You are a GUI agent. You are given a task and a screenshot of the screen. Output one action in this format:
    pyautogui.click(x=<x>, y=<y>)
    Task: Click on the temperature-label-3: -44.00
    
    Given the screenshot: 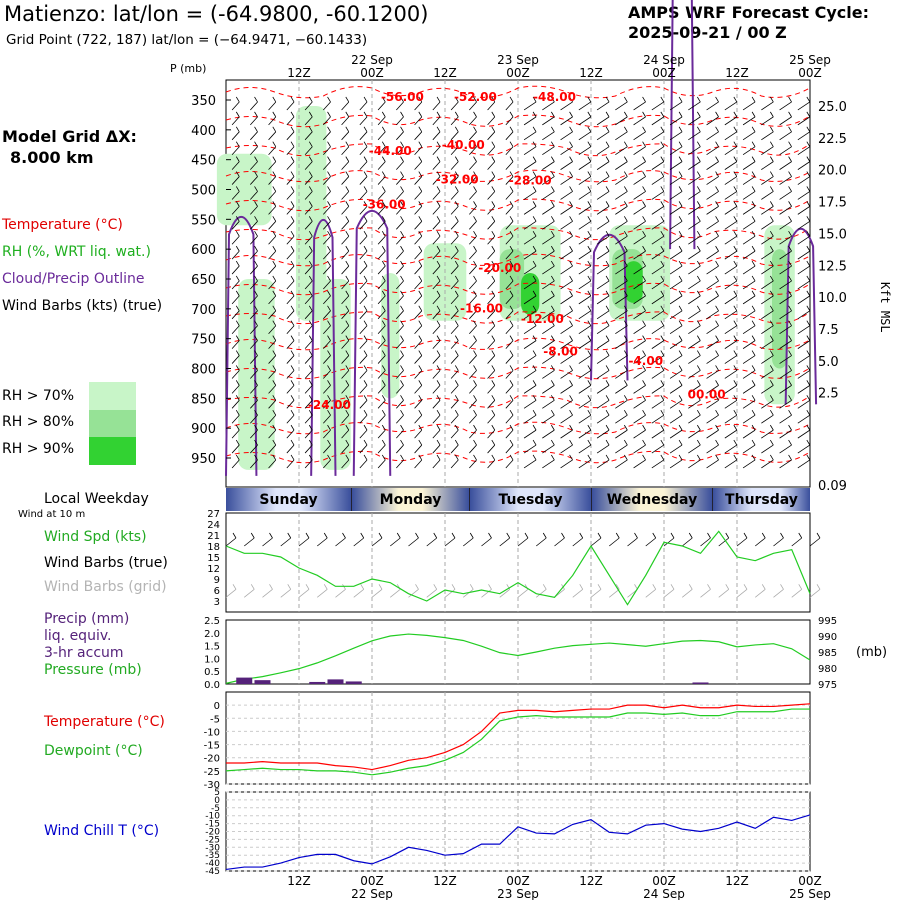 What is the action you would take?
    pyautogui.click(x=390, y=151)
    